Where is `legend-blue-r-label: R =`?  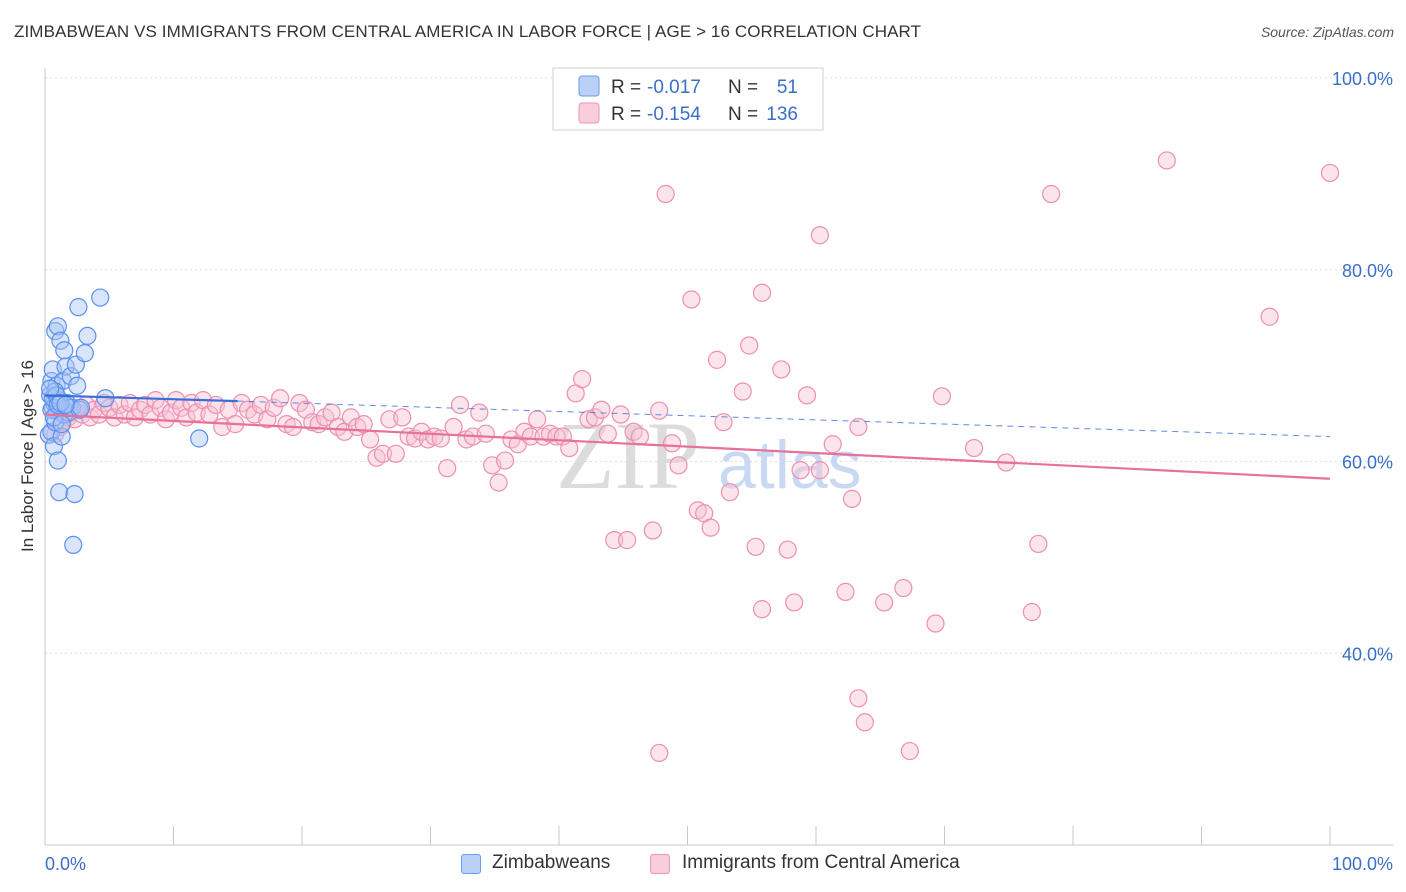 legend-blue-r-label: R = is located at coordinates (626, 87).